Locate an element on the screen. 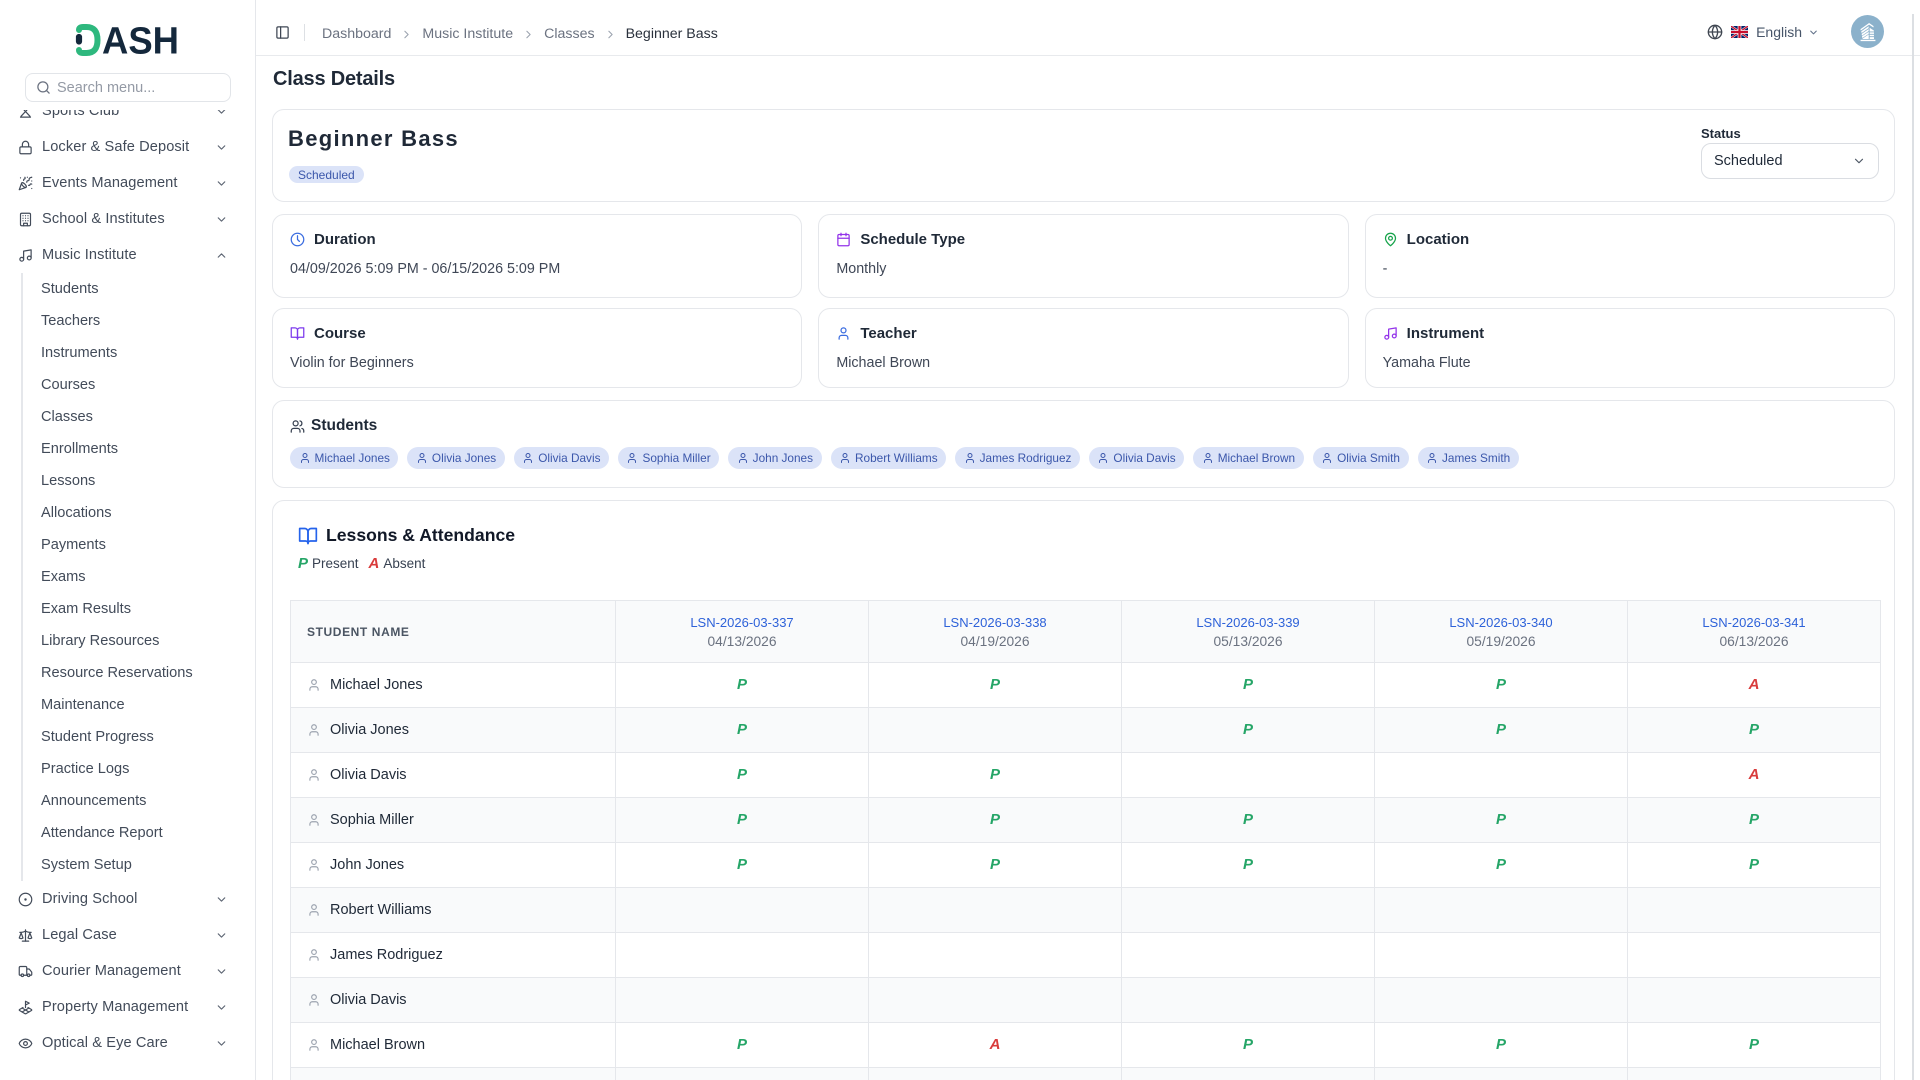 The image size is (1920, 1080). svg-text: ASH is located at coordinates (140, 40).